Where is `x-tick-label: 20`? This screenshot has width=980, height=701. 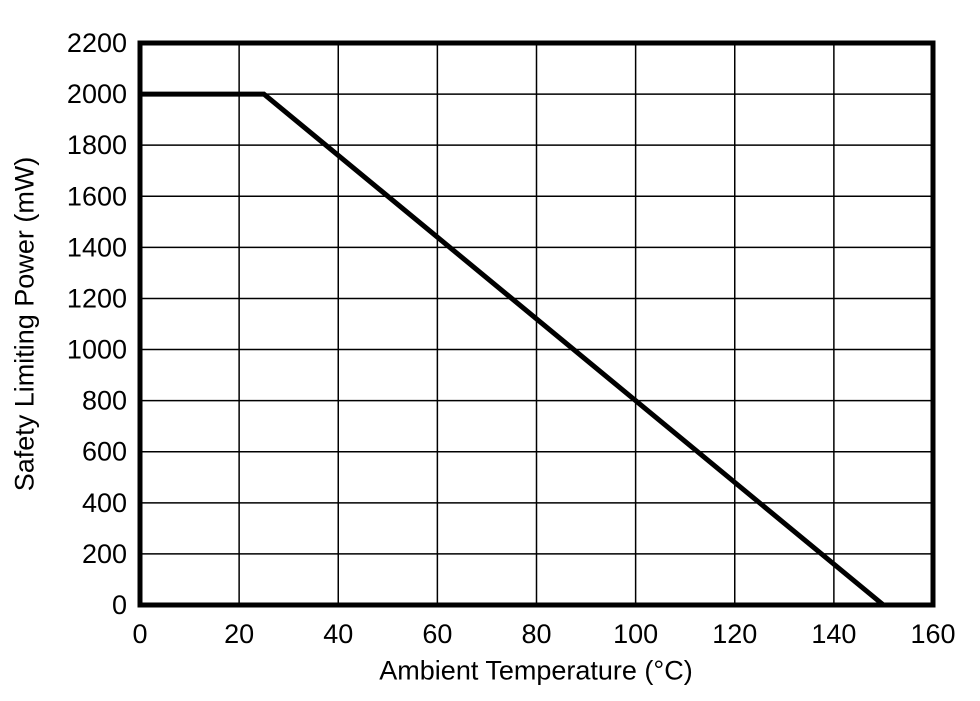 x-tick-label: 20 is located at coordinates (239, 634).